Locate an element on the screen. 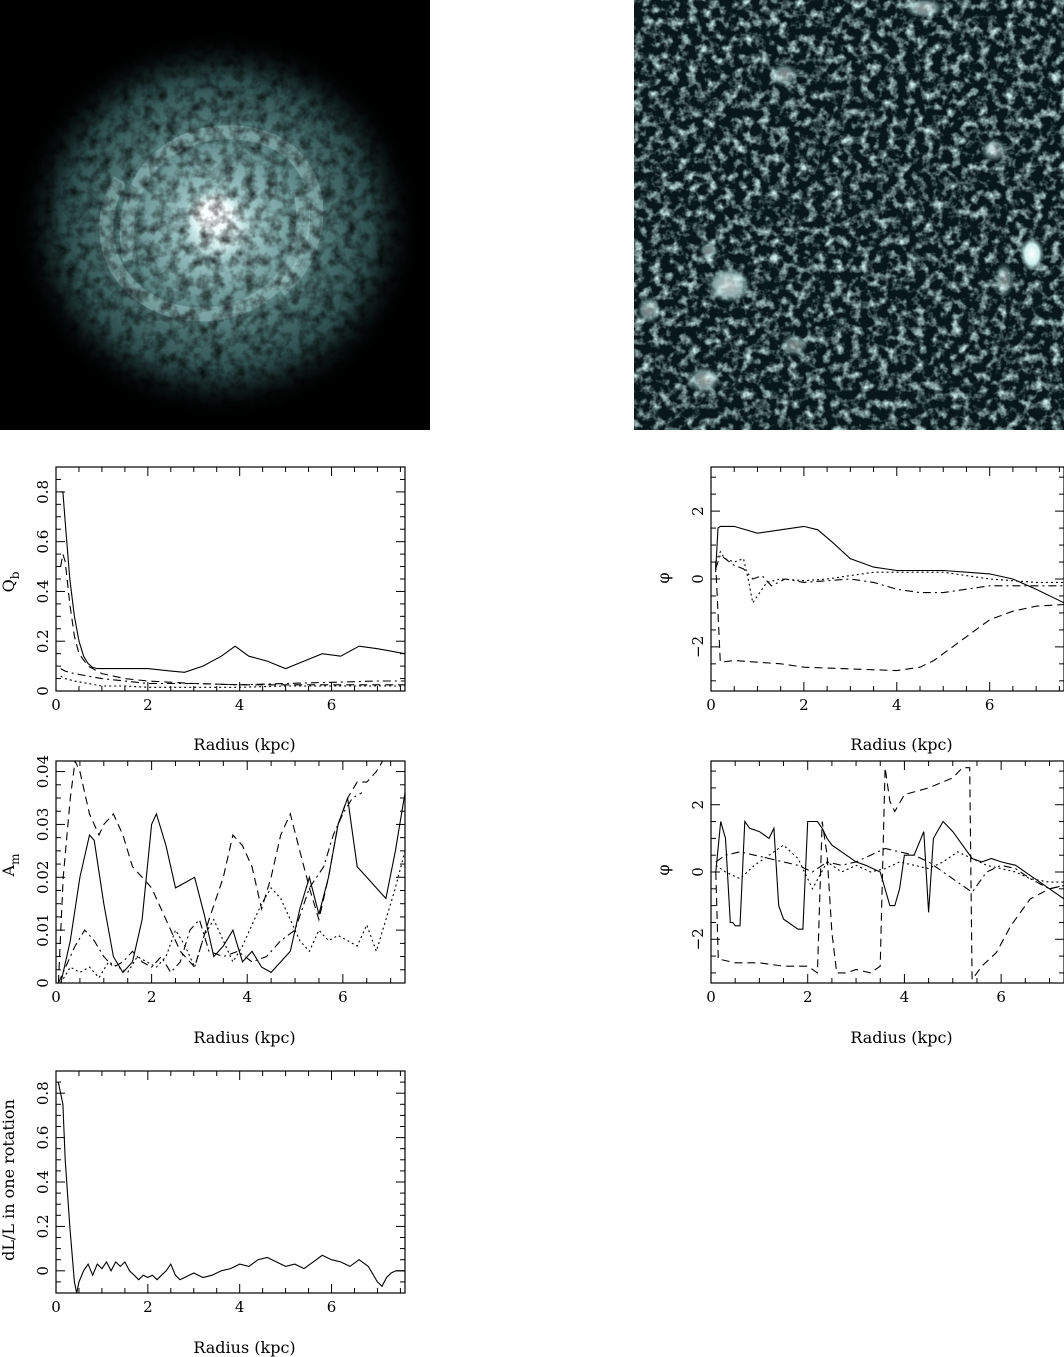 The image size is (1064, 1357). y-axis-title: Qb is located at coordinates (11, 581).